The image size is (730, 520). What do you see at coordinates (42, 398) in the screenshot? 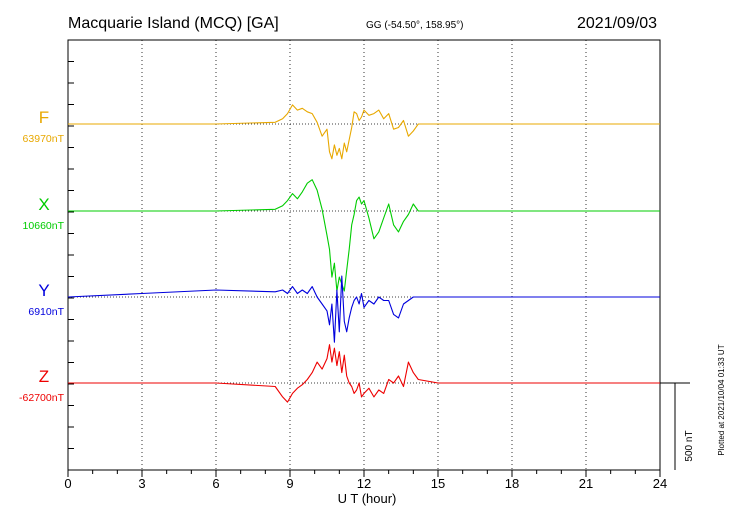
I see `series-z-baseline: -62700nT` at bounding box center [42, 398].